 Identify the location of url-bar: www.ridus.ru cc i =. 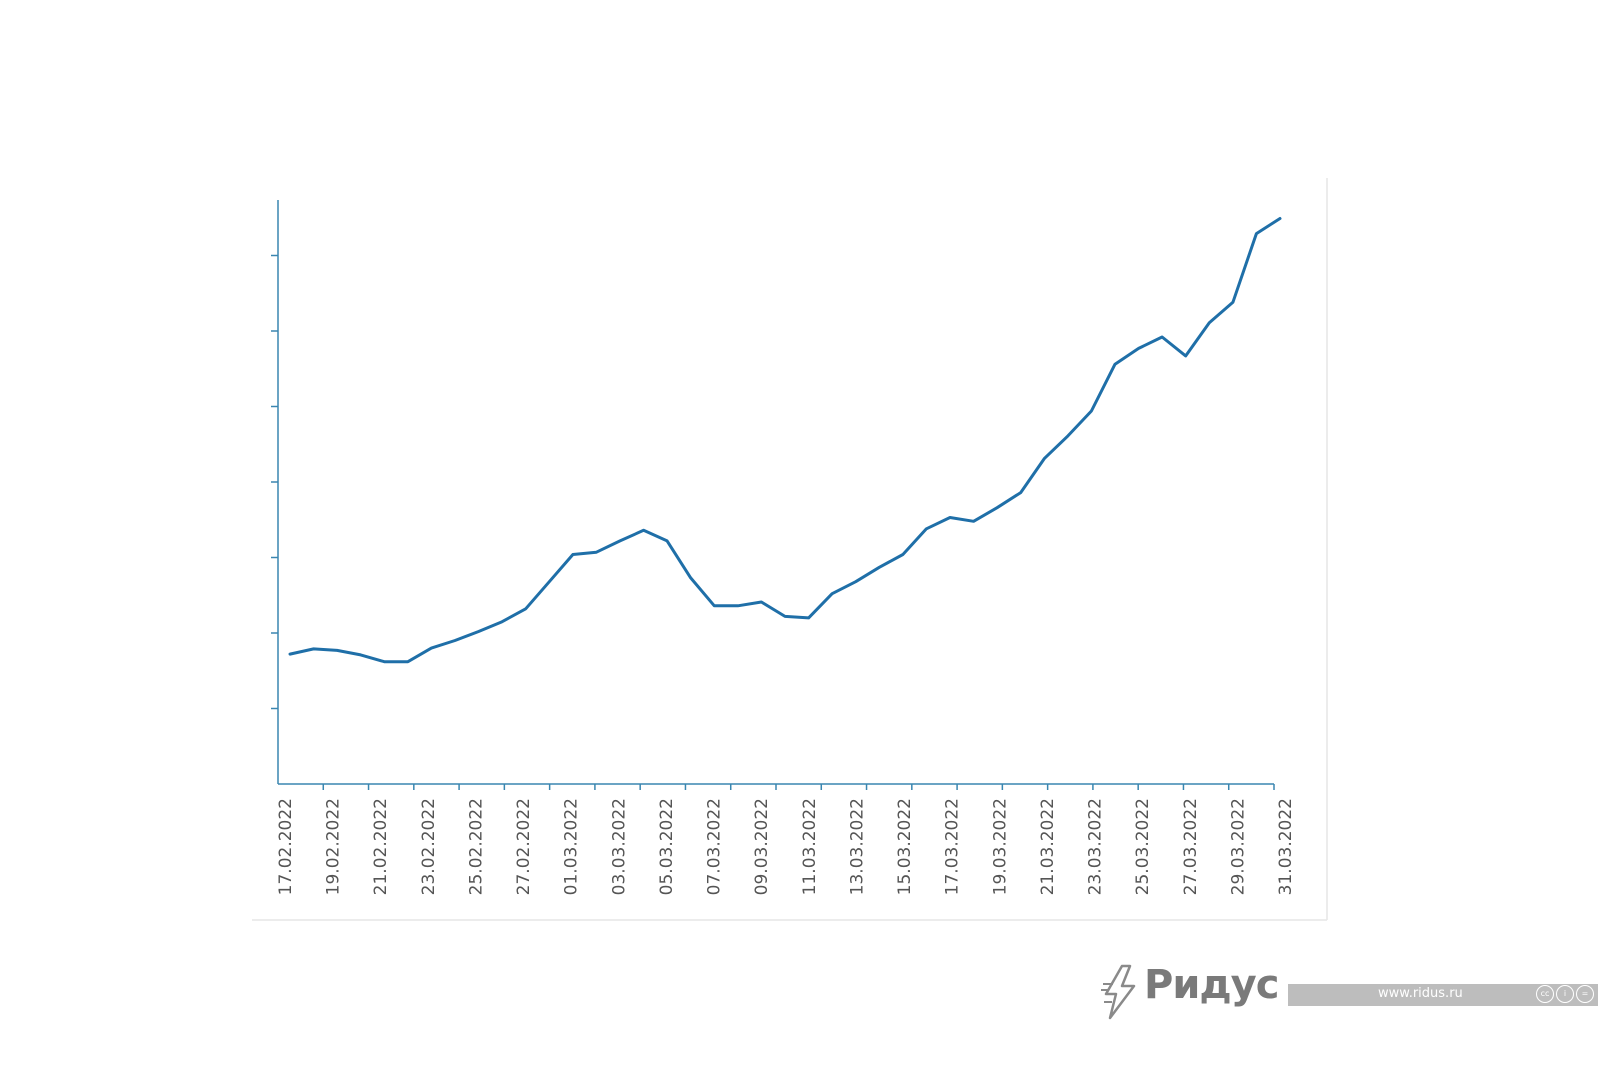
(1443, 995).